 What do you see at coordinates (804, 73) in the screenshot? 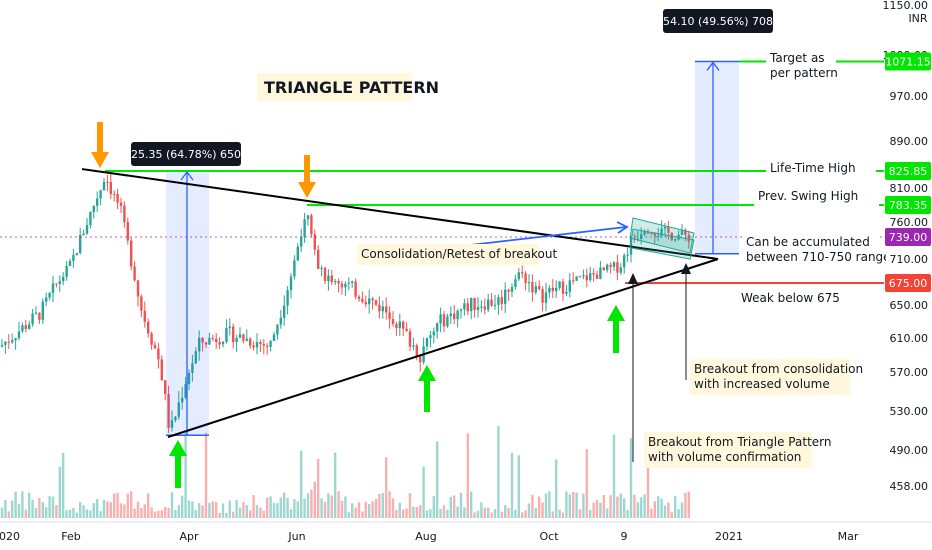
I see `target-annotation-text: per pattern` at bounding box center [804, 73].